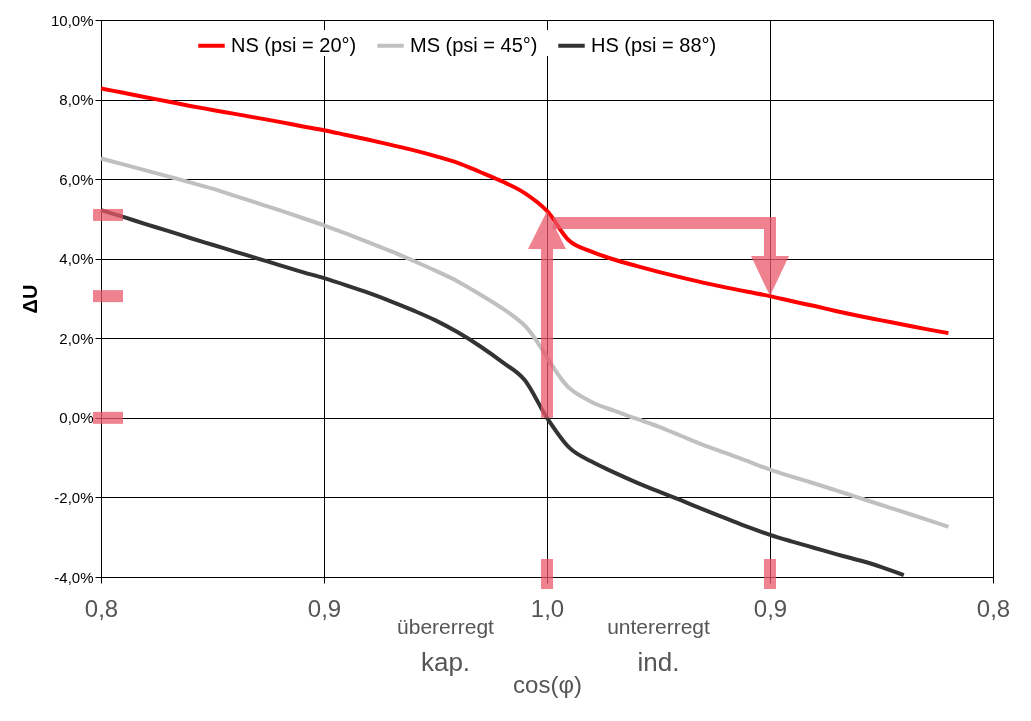 This screenshot has height=721, width=1031. What do you see at coordinates (474, 44) in the screenshot?
I see `legend-label: MS (psi = 45°)` at bounding box center [474, 44].